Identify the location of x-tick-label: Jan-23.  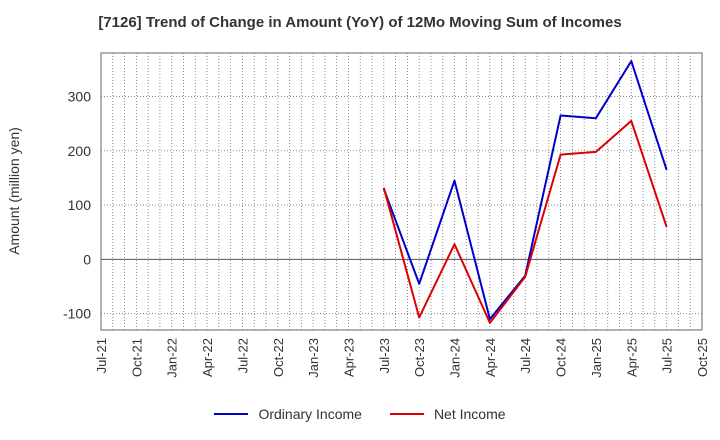
(313, 358).